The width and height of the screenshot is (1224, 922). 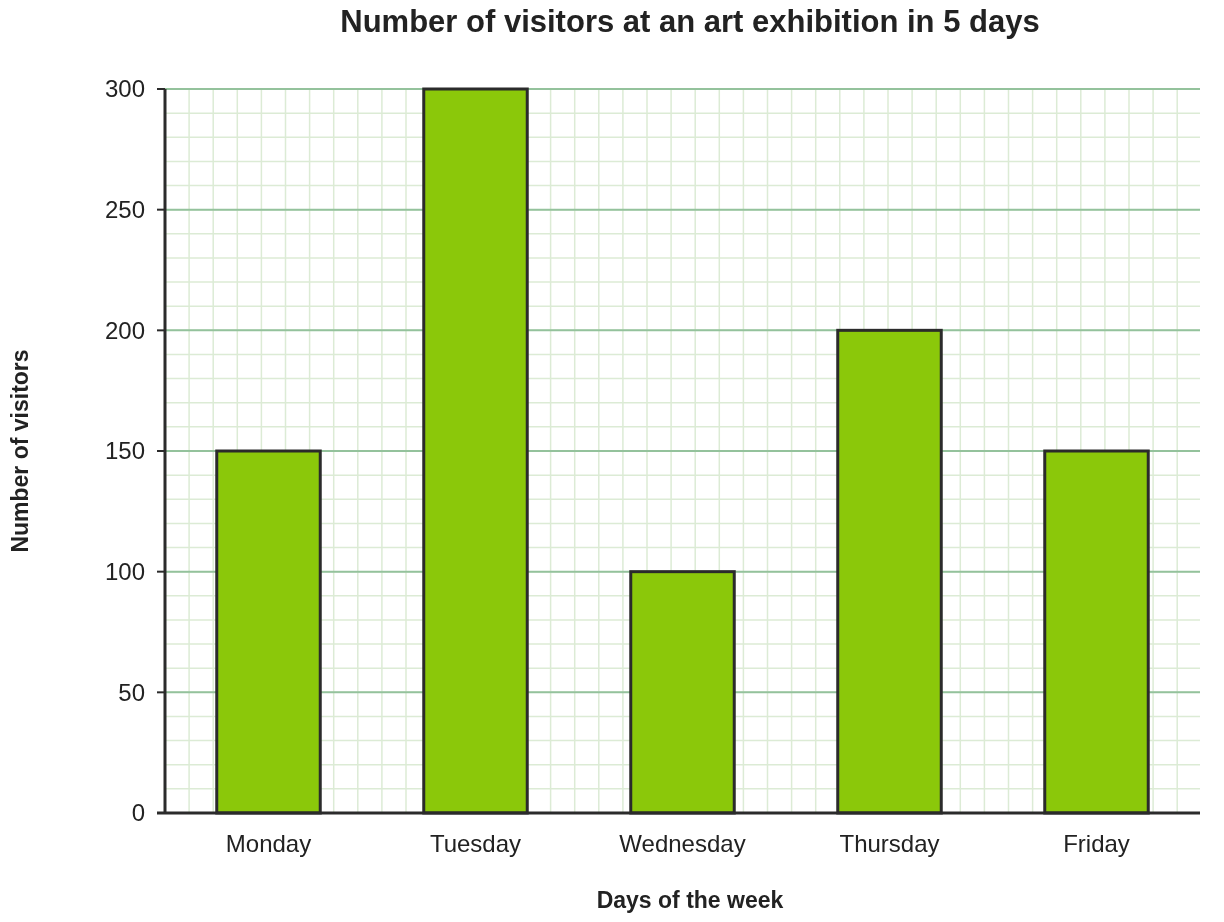 What do you see at coordinates (475, 843) in the screenshot?
I see `x-tick-label: Tuesday` at bounding box center [475, 843].